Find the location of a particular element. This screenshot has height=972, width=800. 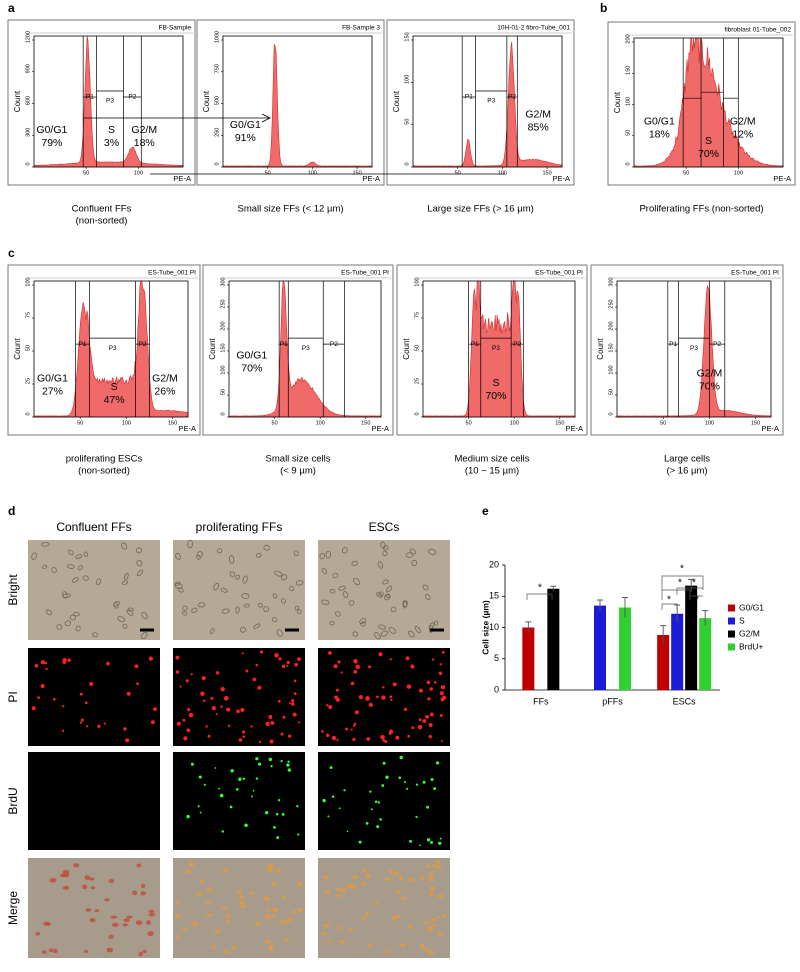

x-tick-label: 150 is located at coordinates (755, 423).